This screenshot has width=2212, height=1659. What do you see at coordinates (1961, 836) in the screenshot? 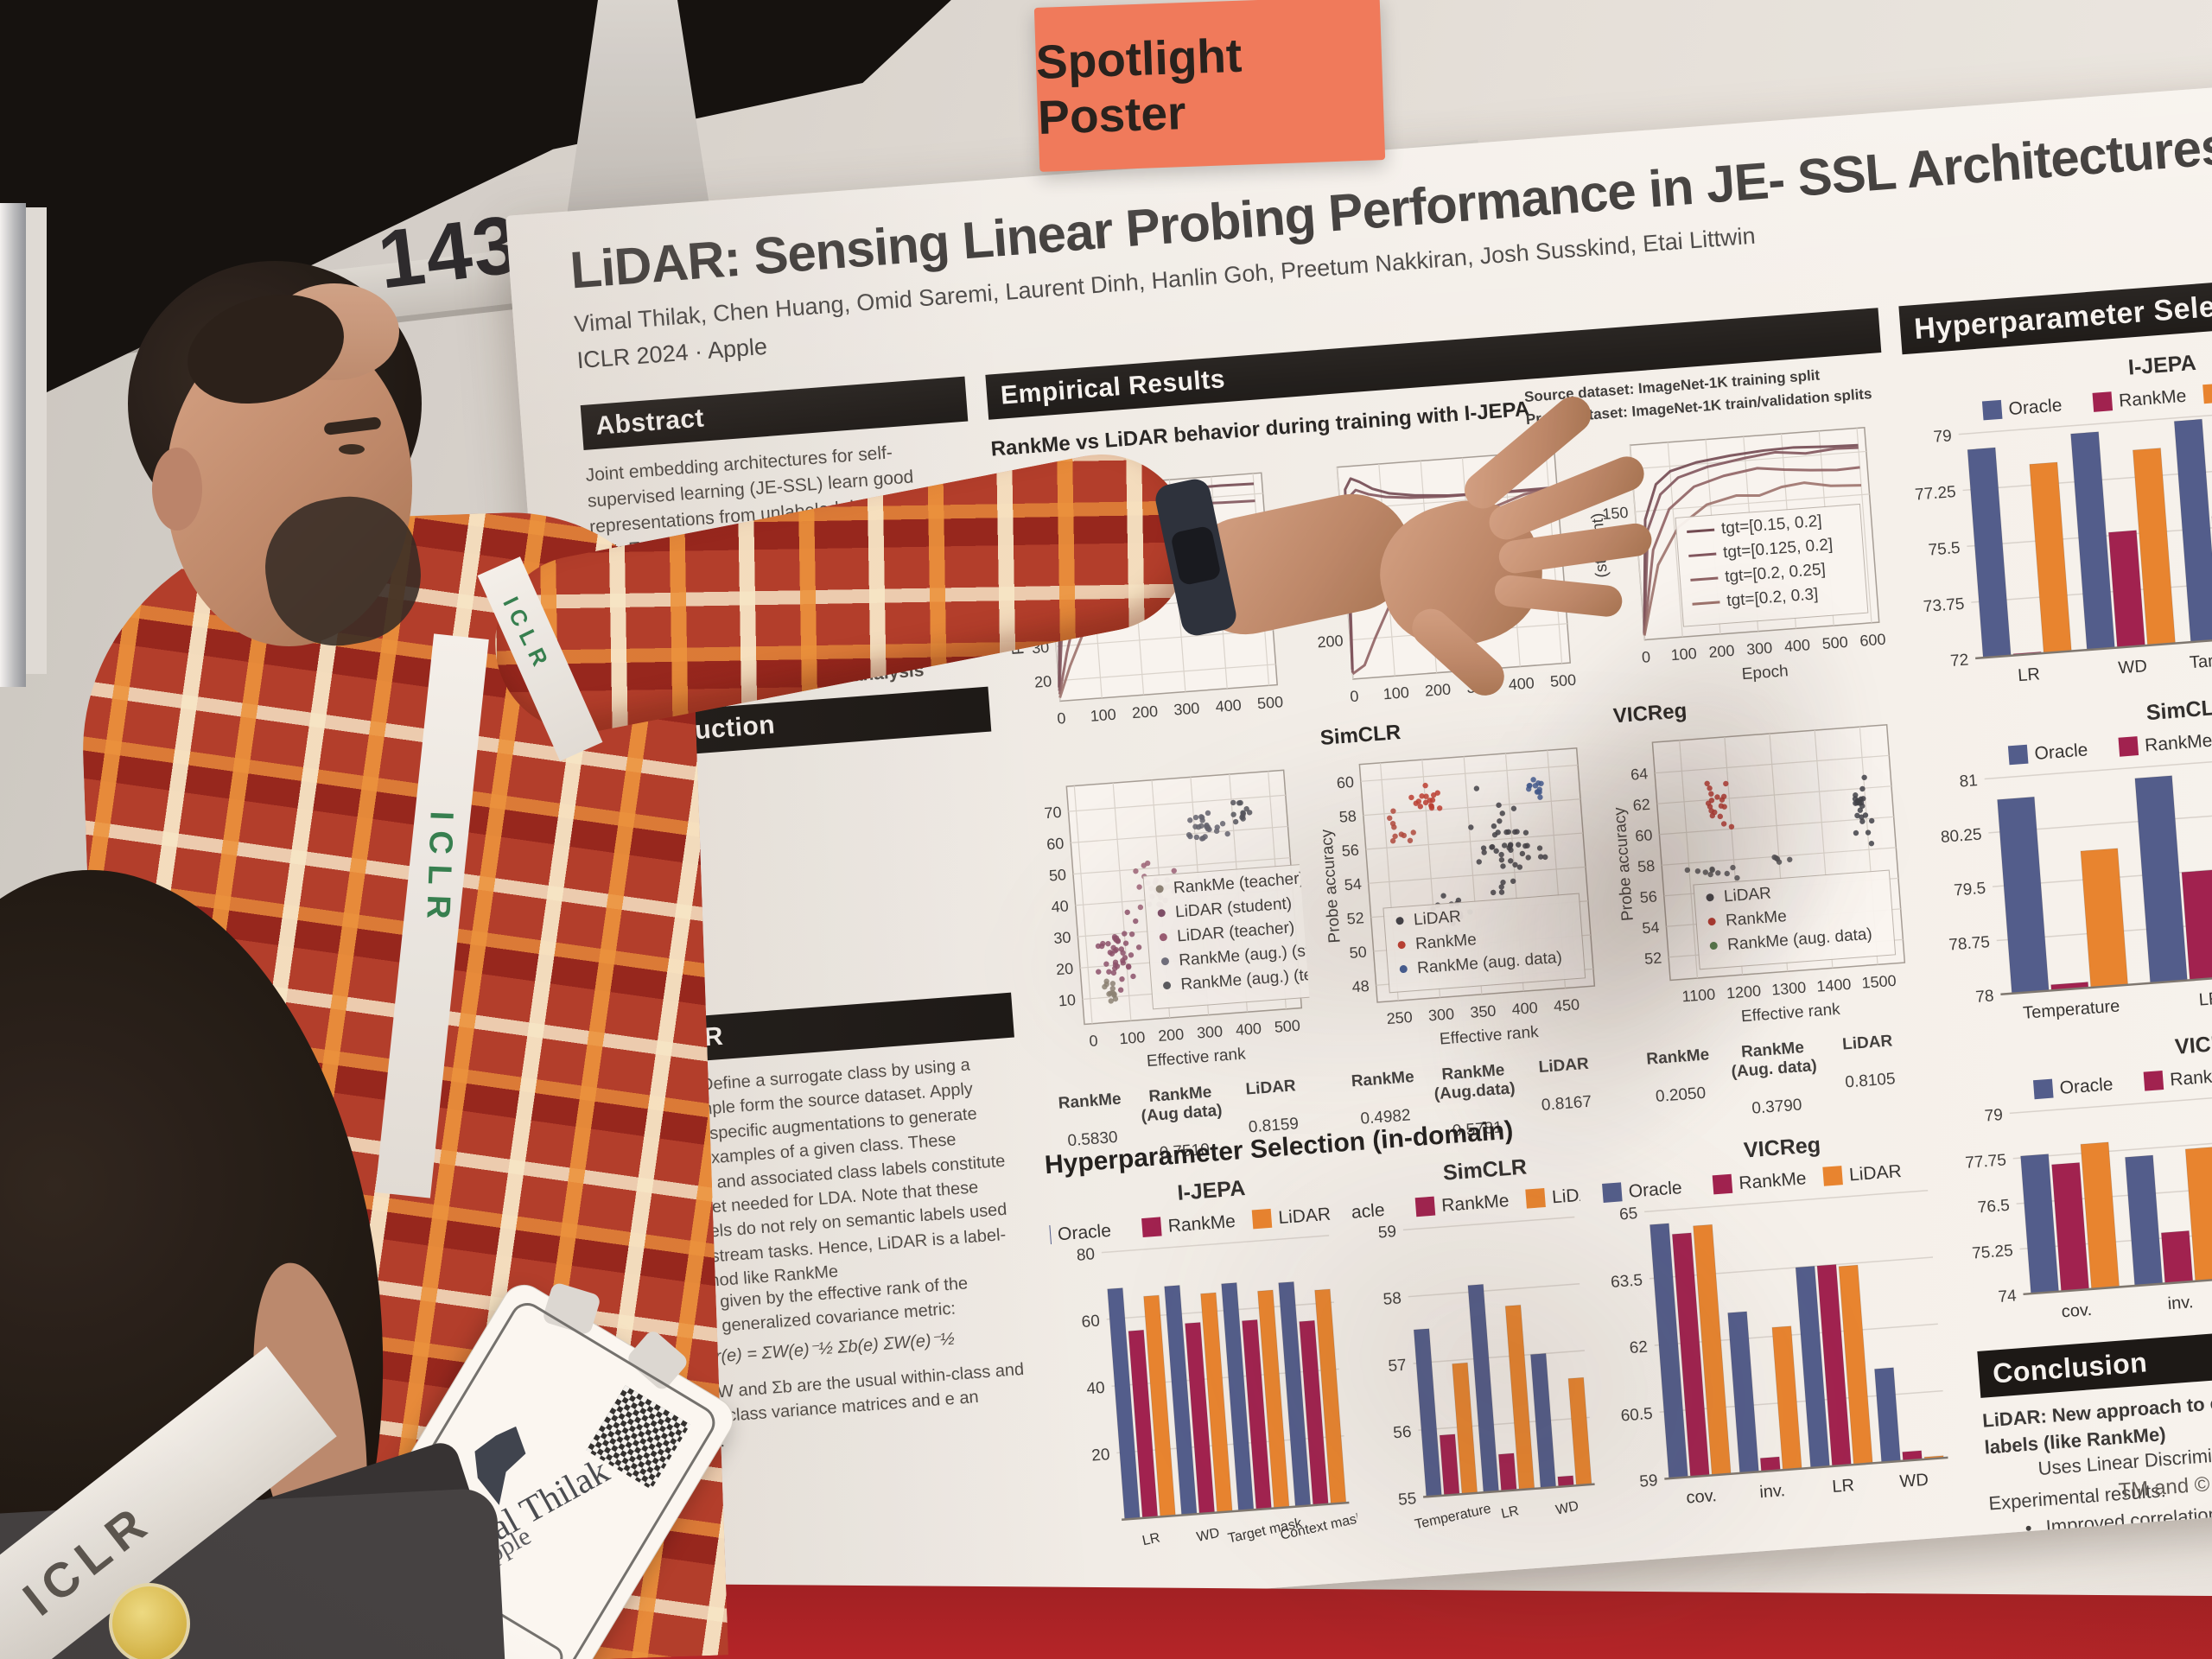
I see `svg-text: 80.25` at bounding box center [1961, 836].